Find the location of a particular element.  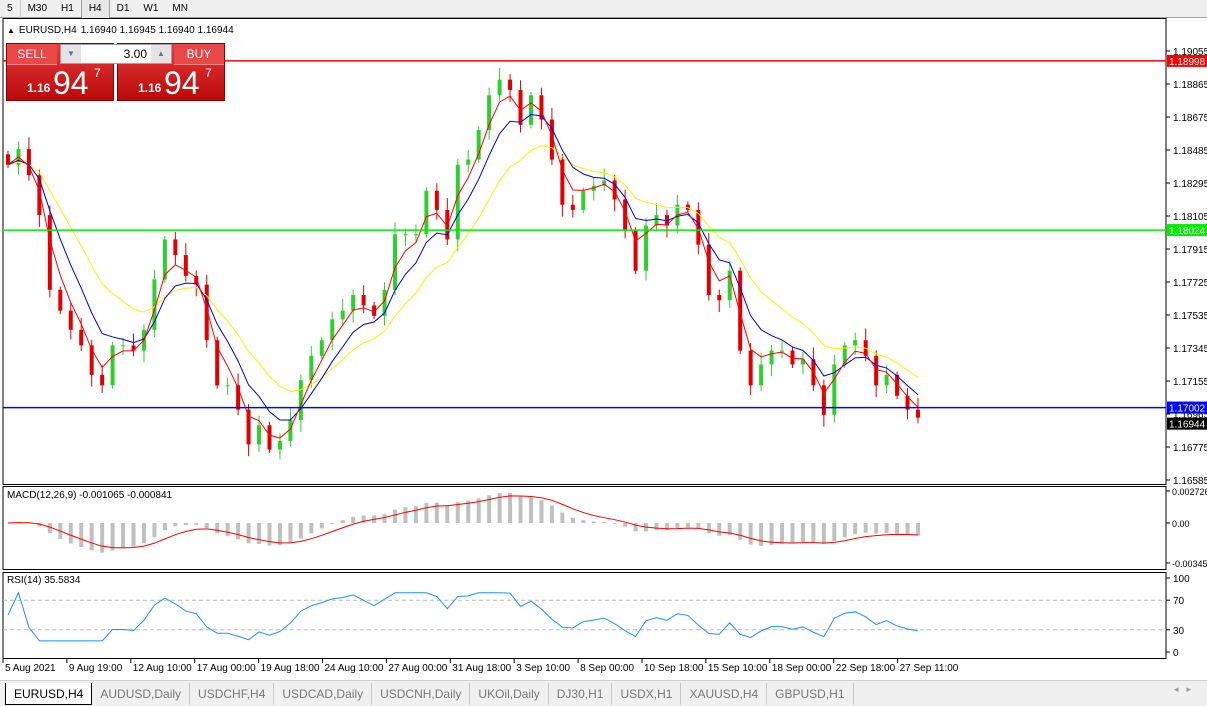

price-tick-label: 1.18675 is located at coordinates (1190, 118).